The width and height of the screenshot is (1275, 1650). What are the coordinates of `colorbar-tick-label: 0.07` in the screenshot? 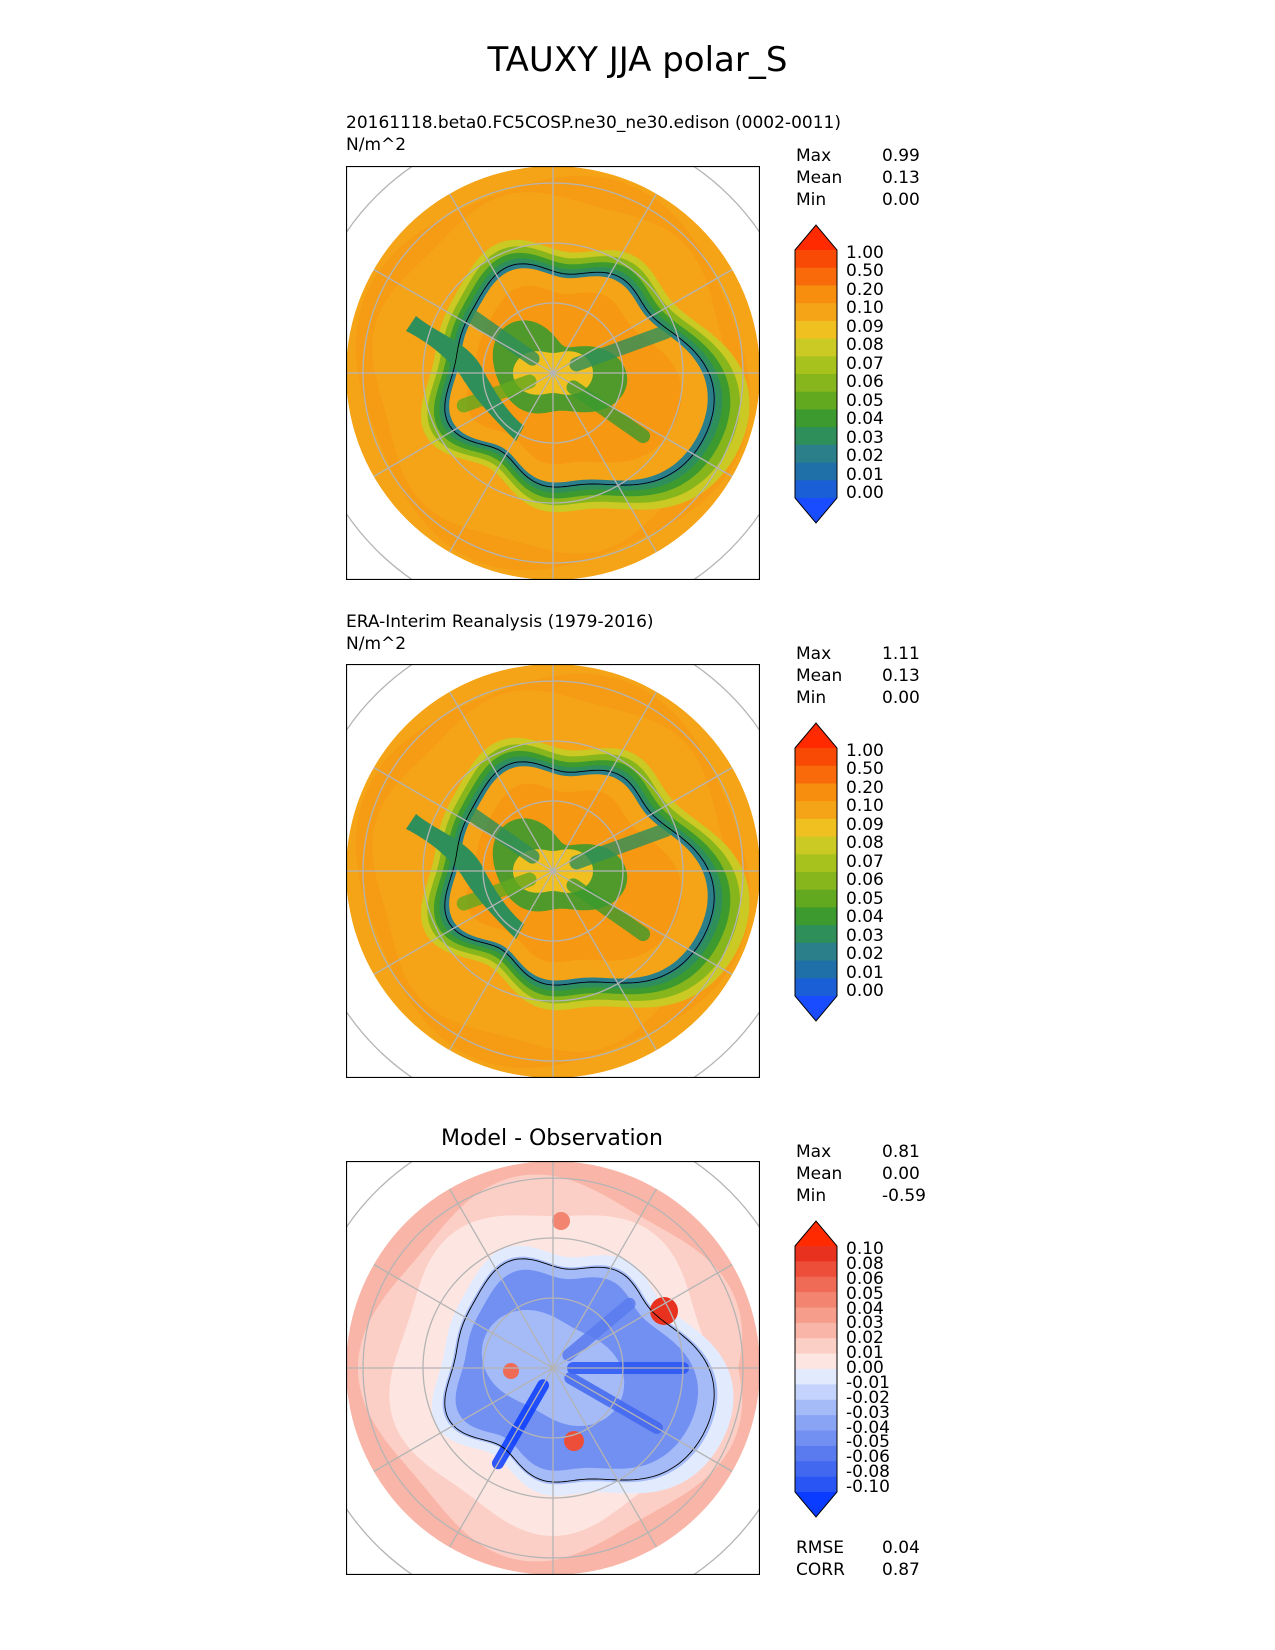 It's located at (865, 363).